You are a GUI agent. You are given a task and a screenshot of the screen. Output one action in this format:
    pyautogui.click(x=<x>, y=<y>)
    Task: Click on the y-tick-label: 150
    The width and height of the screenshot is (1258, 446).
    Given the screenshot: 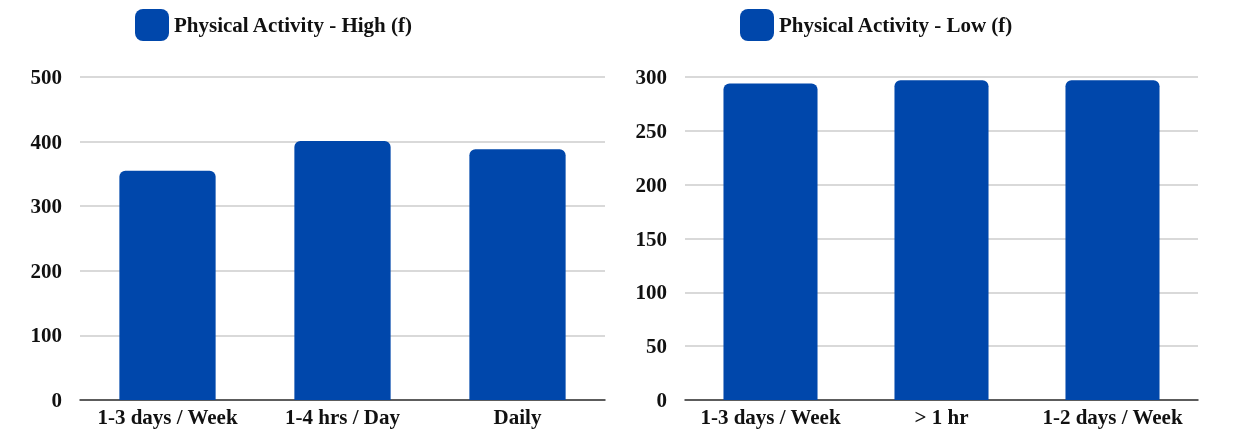 What is the action you would take?
    pyautogui.click(x=651, y=238)
    